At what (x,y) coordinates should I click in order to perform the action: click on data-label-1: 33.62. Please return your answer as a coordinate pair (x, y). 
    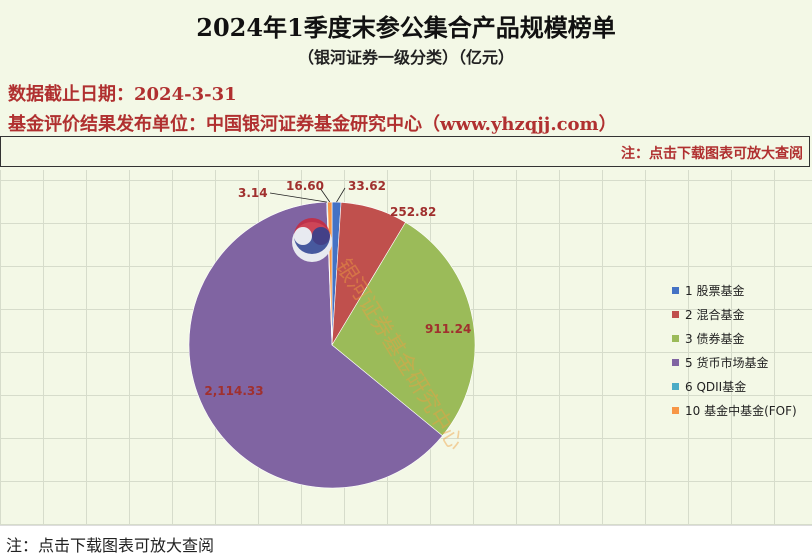
    Looking at the image, I should click on (367, 186).